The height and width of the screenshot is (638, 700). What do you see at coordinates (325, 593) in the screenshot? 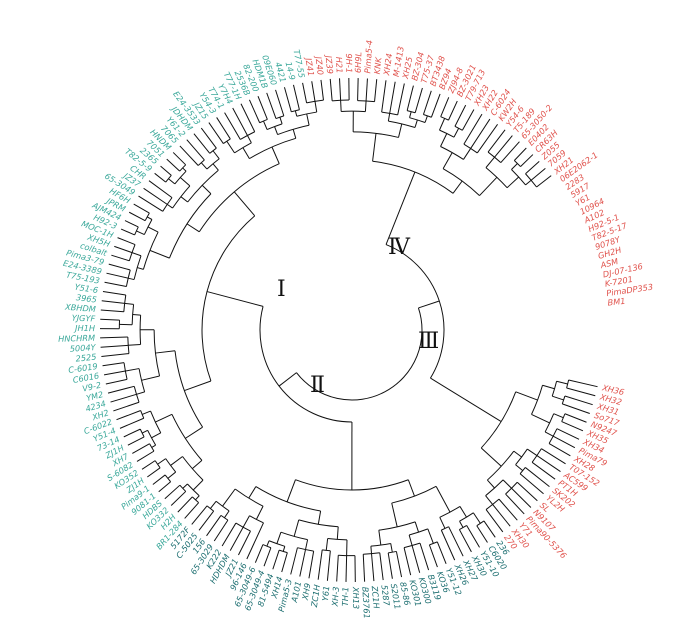
I see `leaf-label: Y61` at bounding box center [325, 593].